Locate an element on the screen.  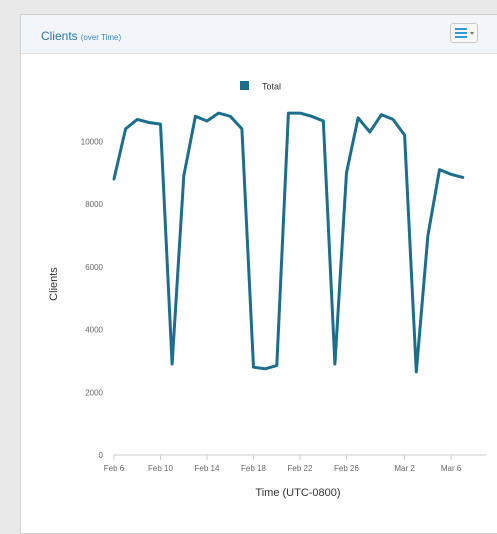
panel-header: Clients (over Time) is located at coordinates (259, 34).